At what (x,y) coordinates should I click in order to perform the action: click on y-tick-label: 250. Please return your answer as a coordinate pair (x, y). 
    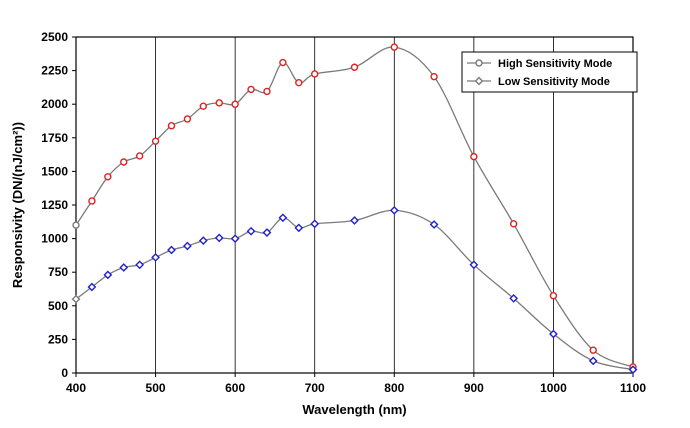
    Looking at the image, I should click on (58, 339).